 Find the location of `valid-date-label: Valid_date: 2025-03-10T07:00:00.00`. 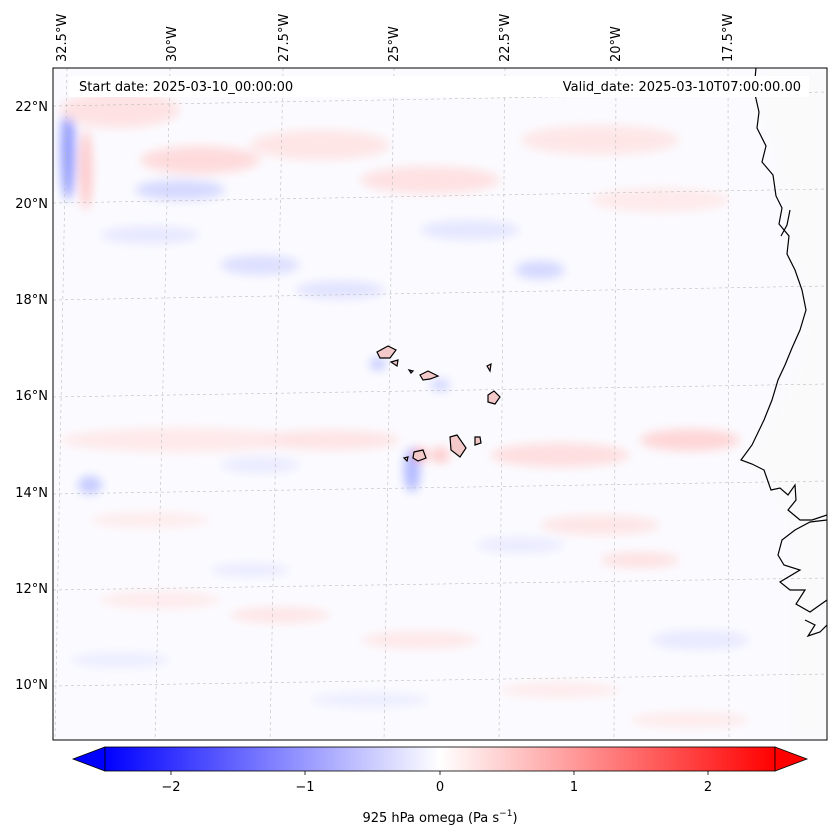

valid-date-label: Valid_date: 2025-03-10T07:00:00.00 is located at coordinates (682, 87).